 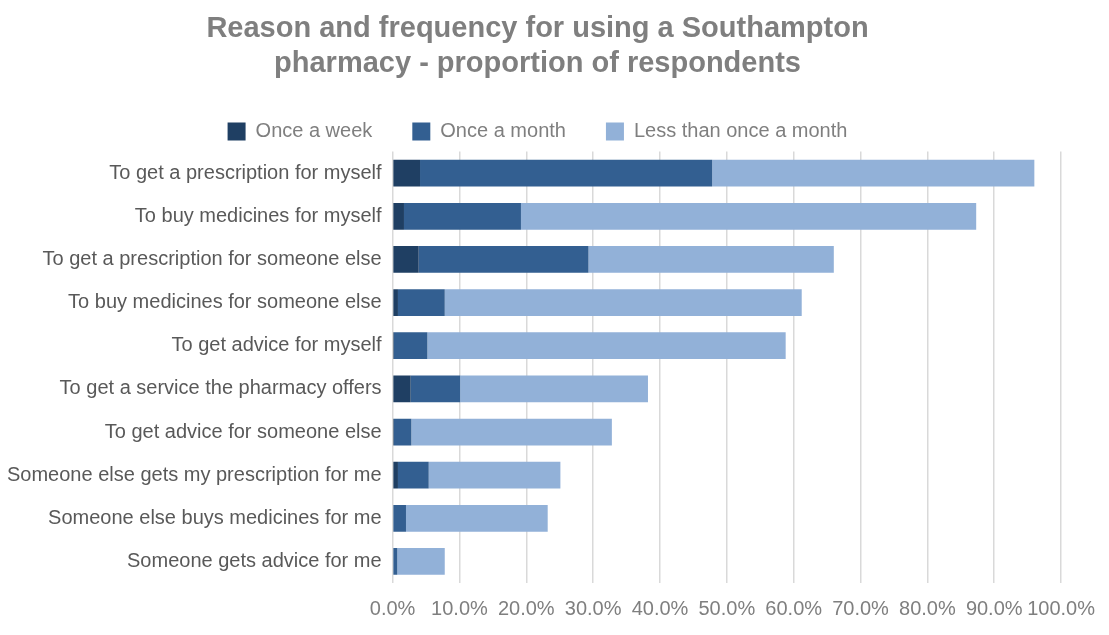 I want to click on y-tick-label: Someone else gets my prescription for me, so click(x=194, y=473).